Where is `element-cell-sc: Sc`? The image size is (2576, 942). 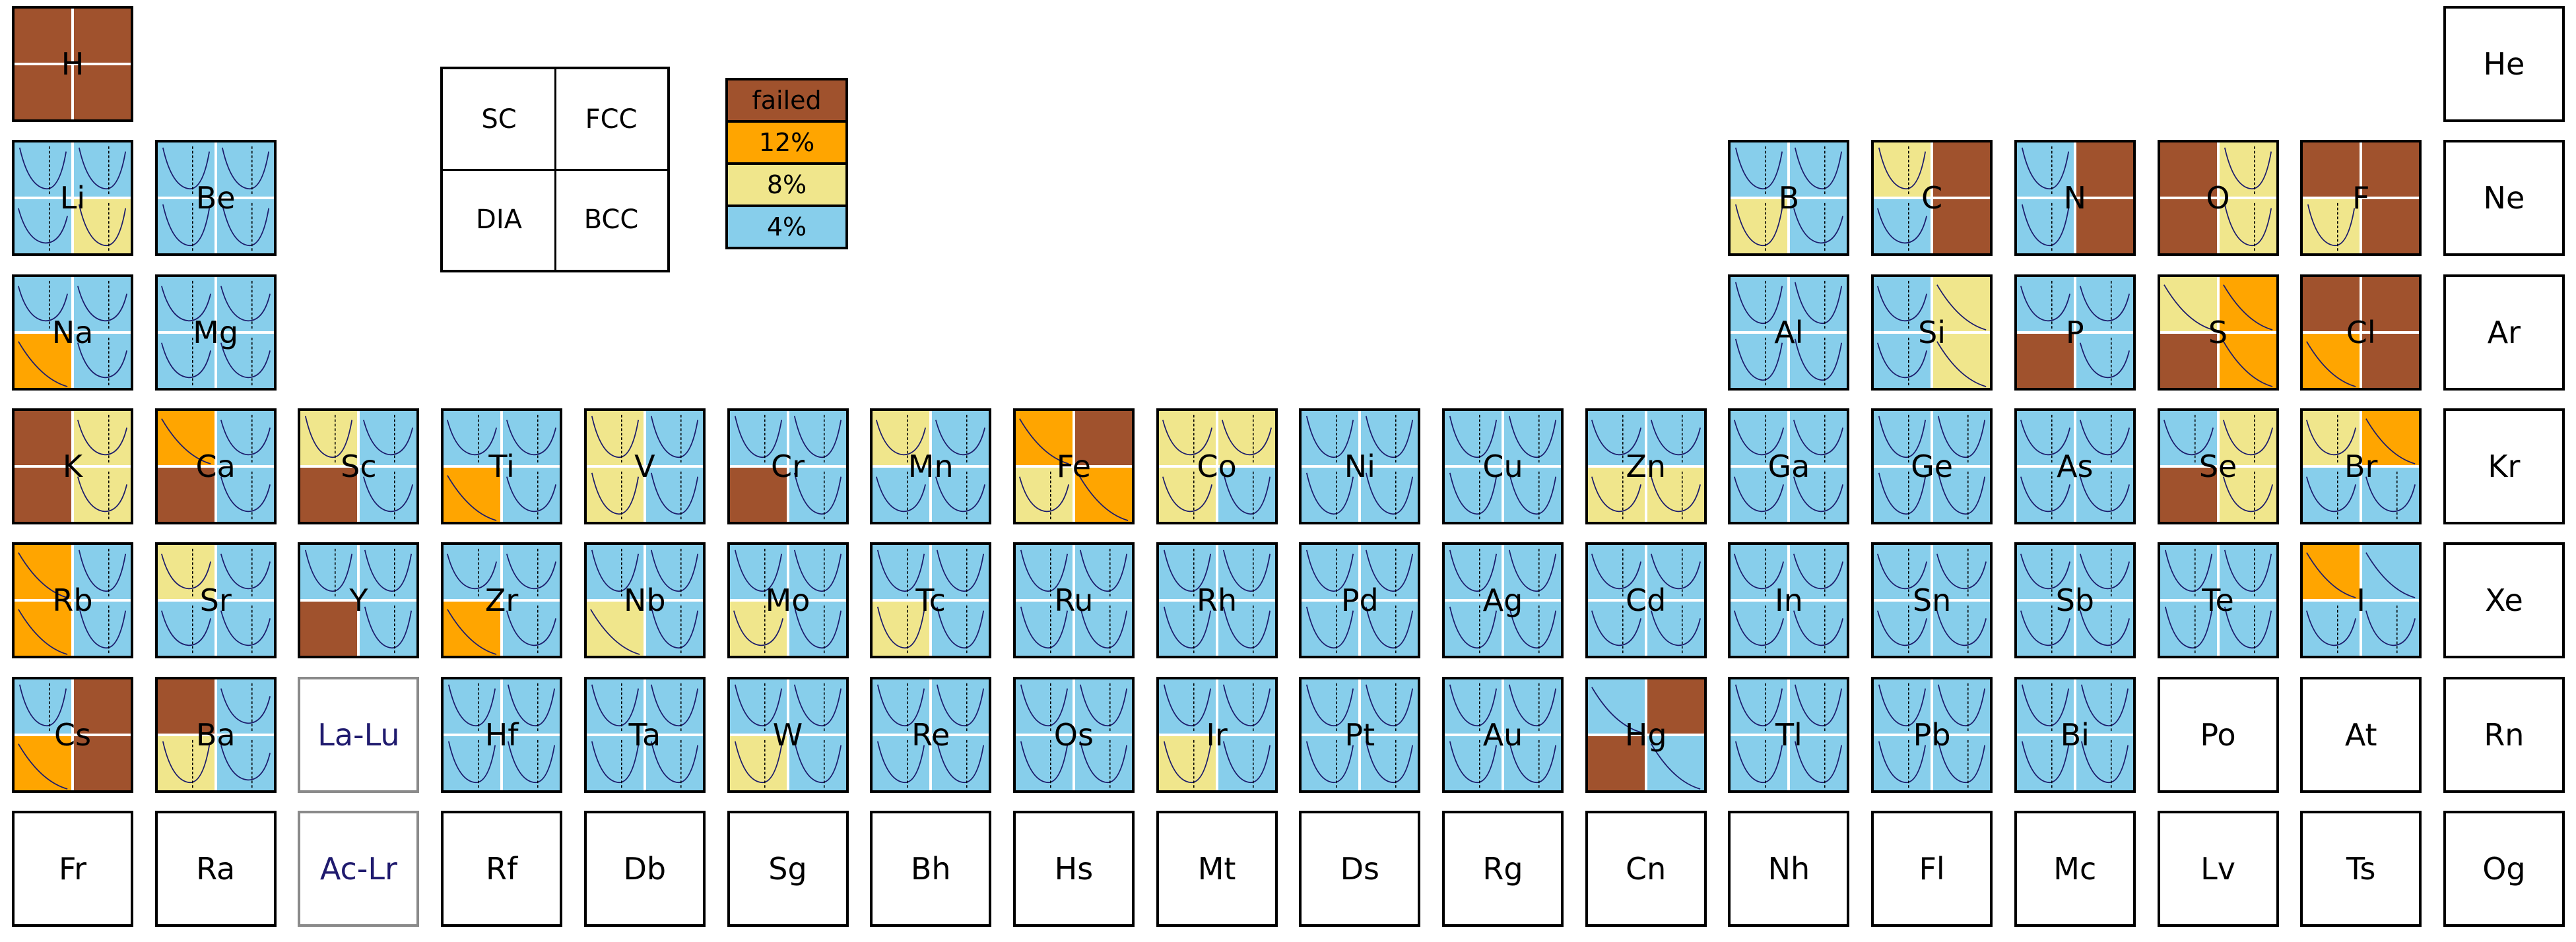
element-cell-sc: Sc is located at coordinates (359, 466).